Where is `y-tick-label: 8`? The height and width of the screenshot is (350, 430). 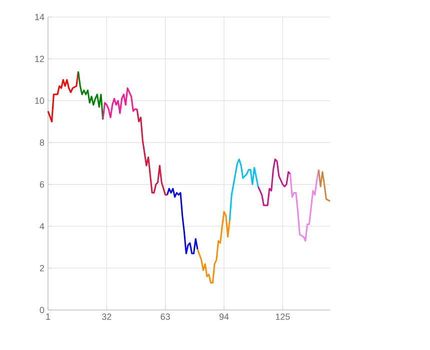 y-tick-label: 8 is located at coordinates (42, 142).